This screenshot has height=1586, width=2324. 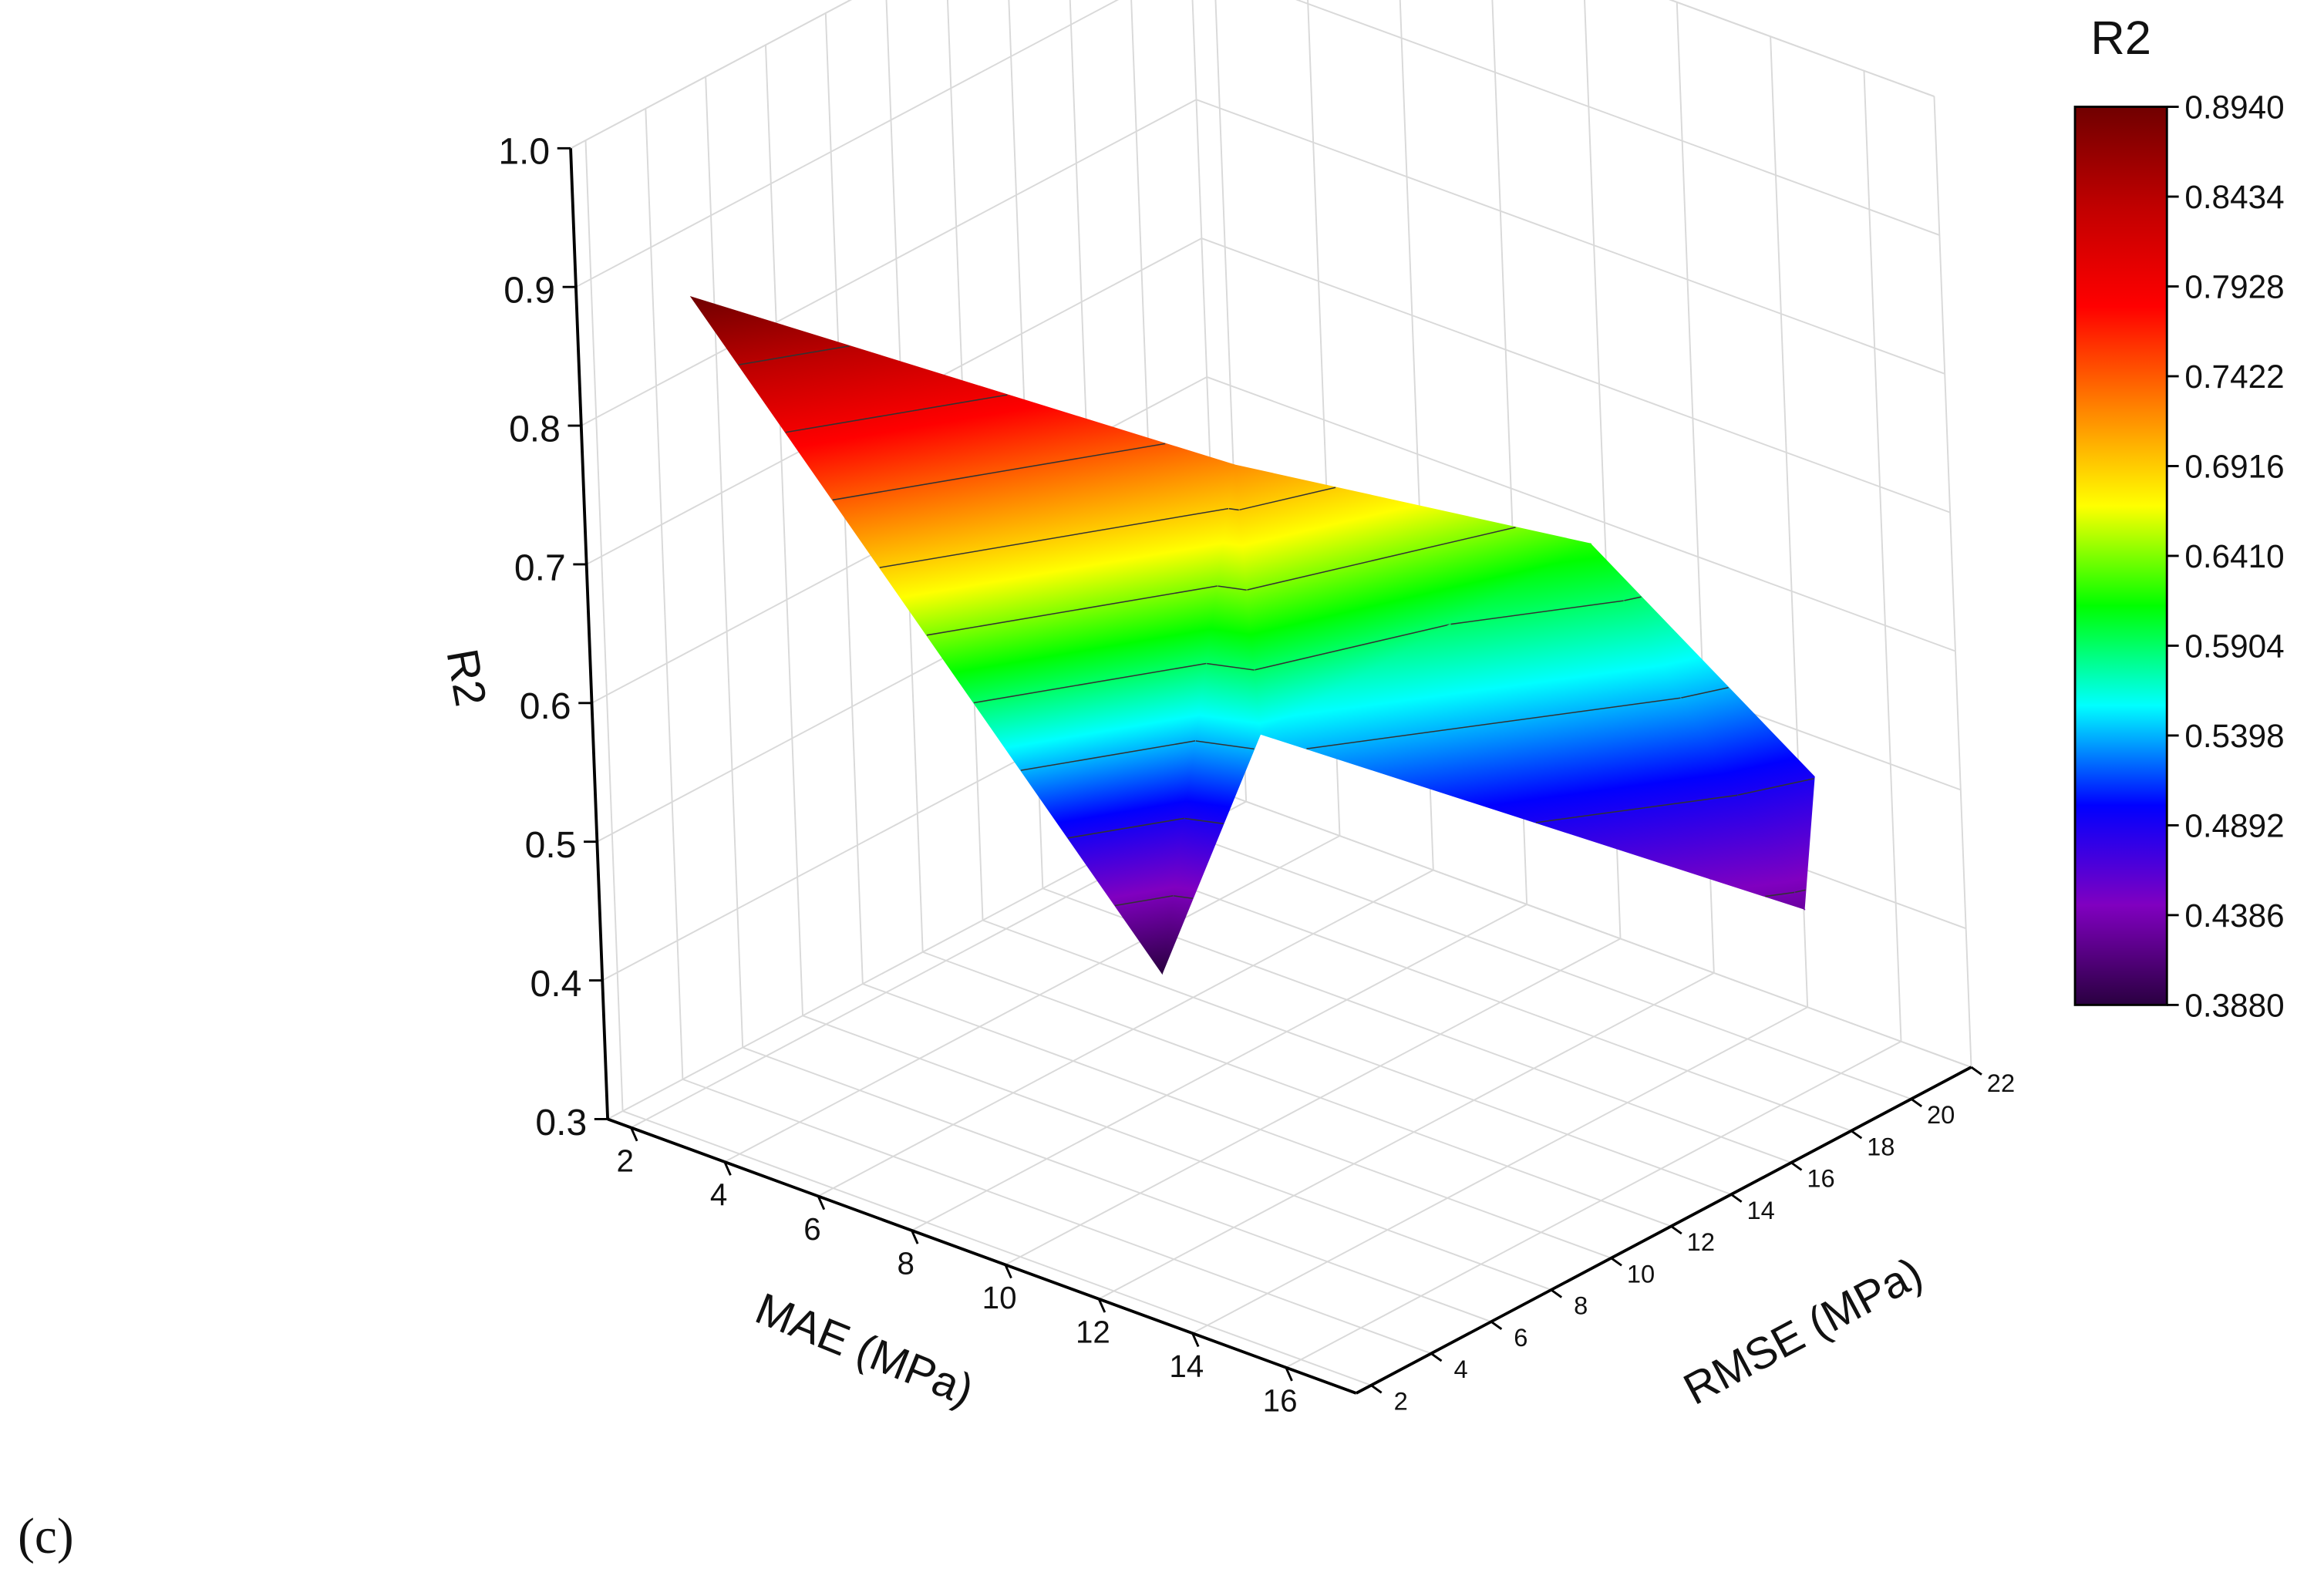 What do you see at coordinates (1820, 1178) in the screenshot?
I see `y-tick-label: 16` at bounding box center [1820, 1178].